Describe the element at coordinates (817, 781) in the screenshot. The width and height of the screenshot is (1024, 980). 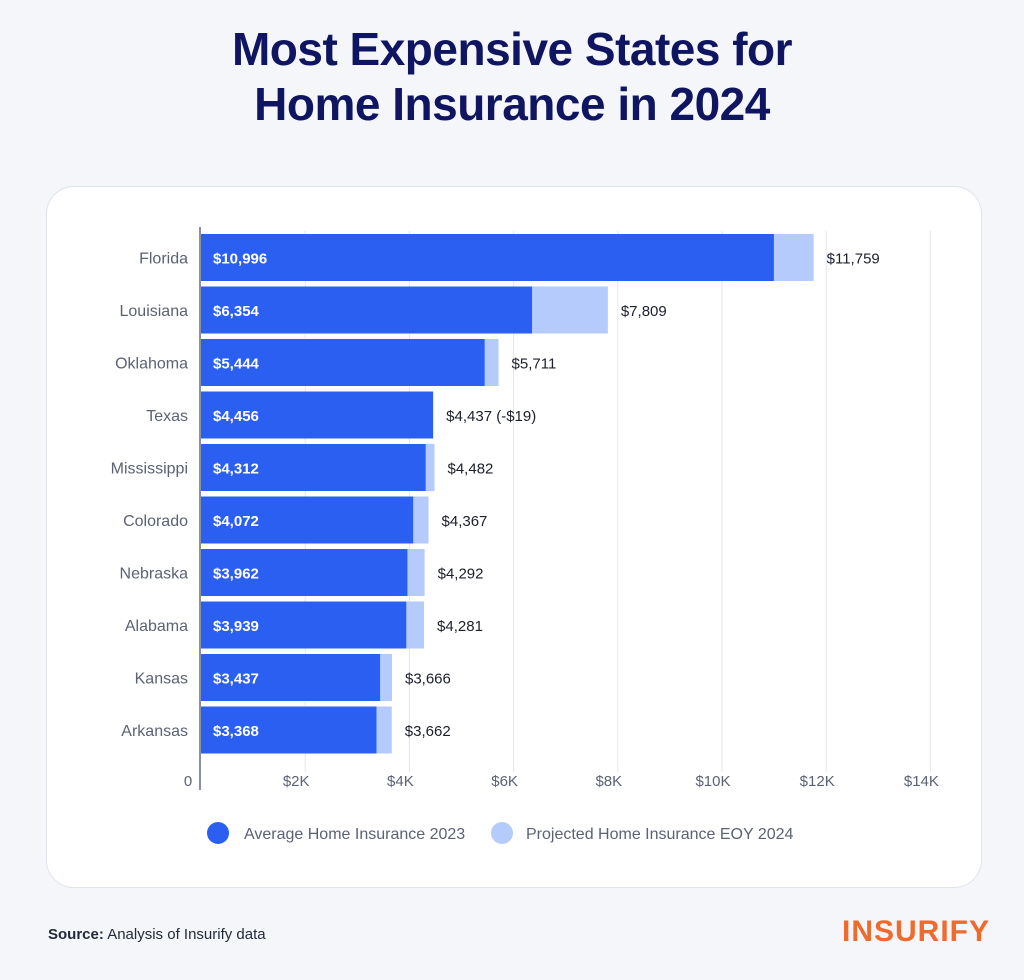
I see `x-tick-label: $12K` at that location.